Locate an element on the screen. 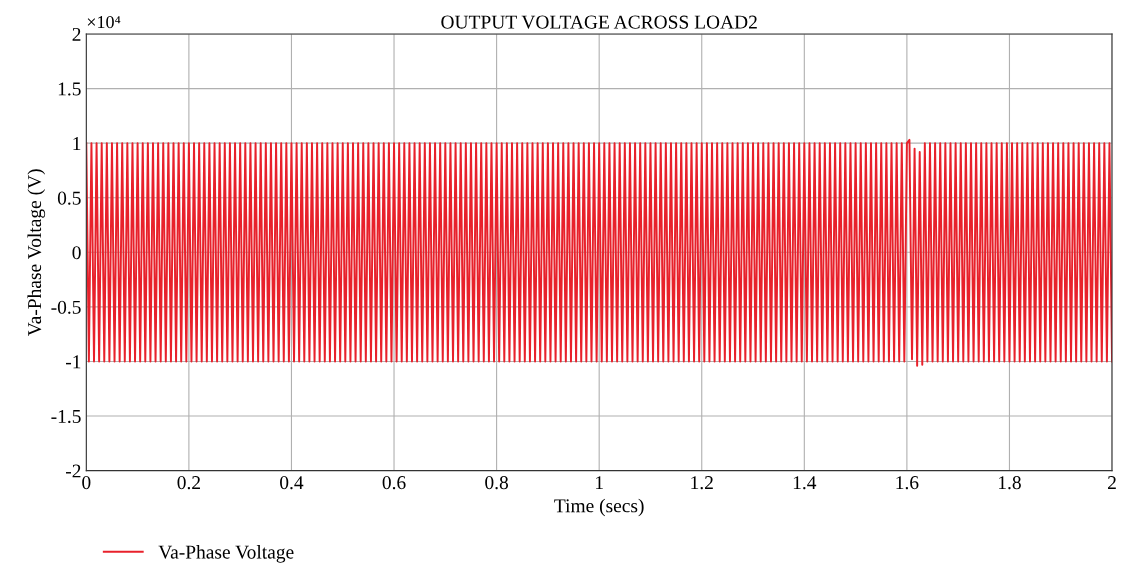  x-tick-label: 0.4 is located at coordinates (292, 483).